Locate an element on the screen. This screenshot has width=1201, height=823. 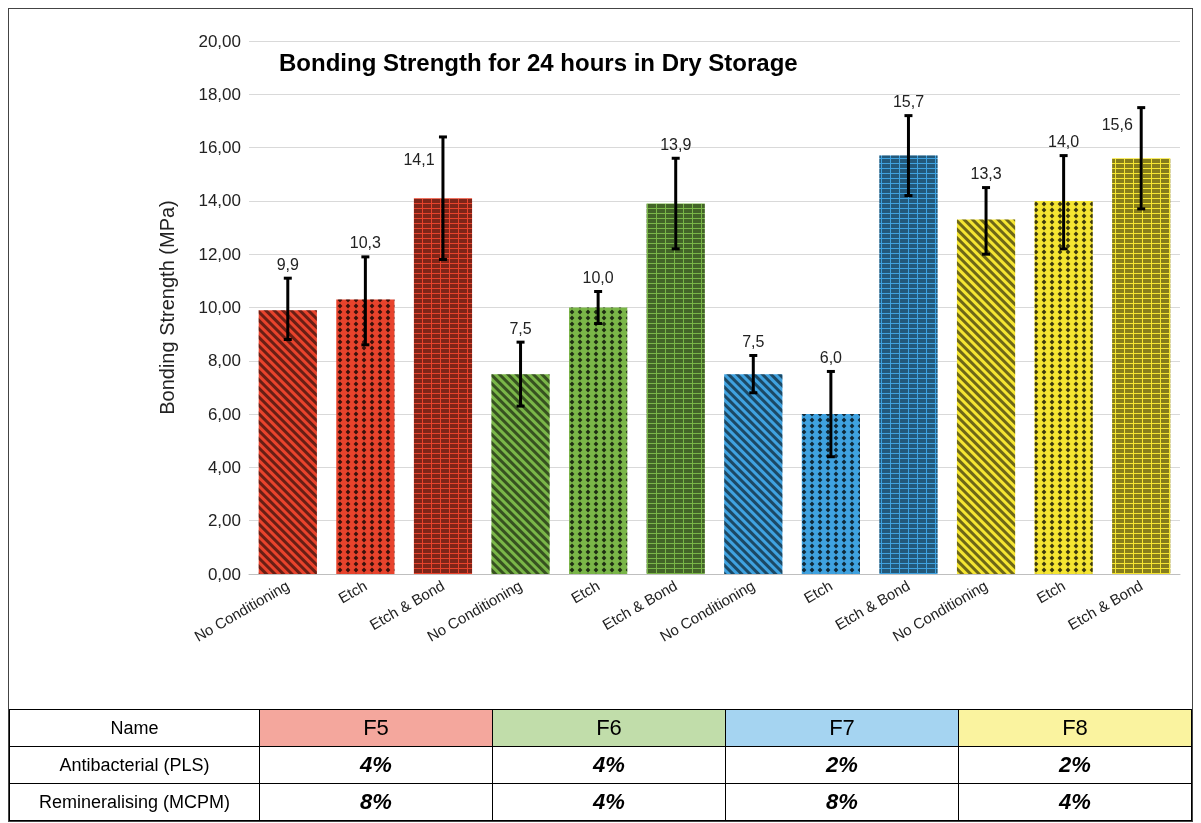
text: Remineralising (MCPM) is located at coordinates (134, 802).